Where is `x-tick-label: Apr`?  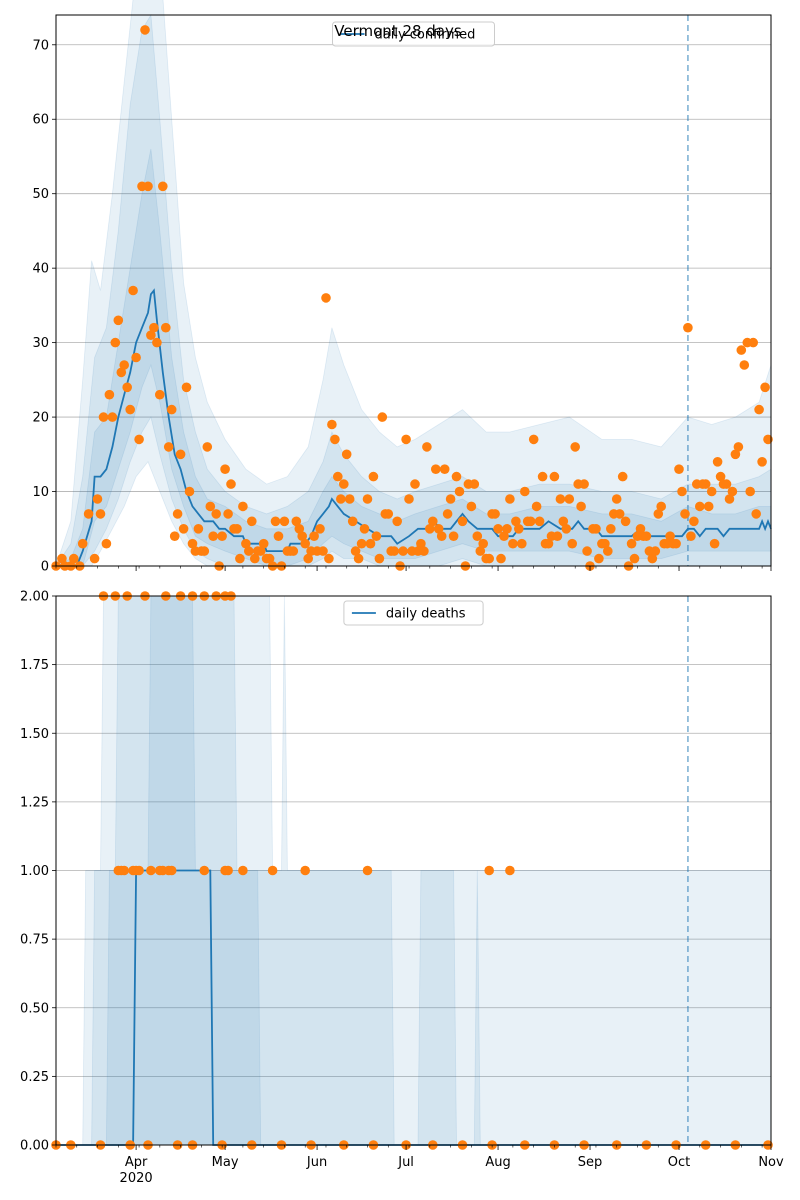 x-tick-label: Apr is located at coordinates (136, 1162).